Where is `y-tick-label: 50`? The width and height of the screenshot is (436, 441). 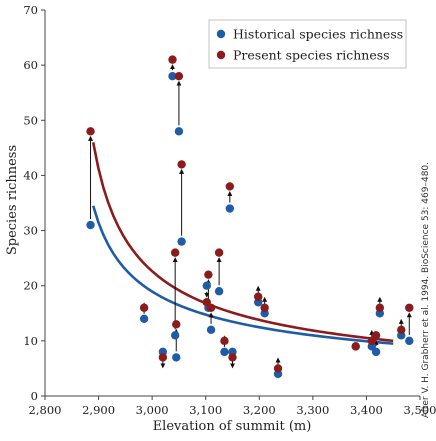 y-tick-label: 50 is located at coordinates (30, 120).